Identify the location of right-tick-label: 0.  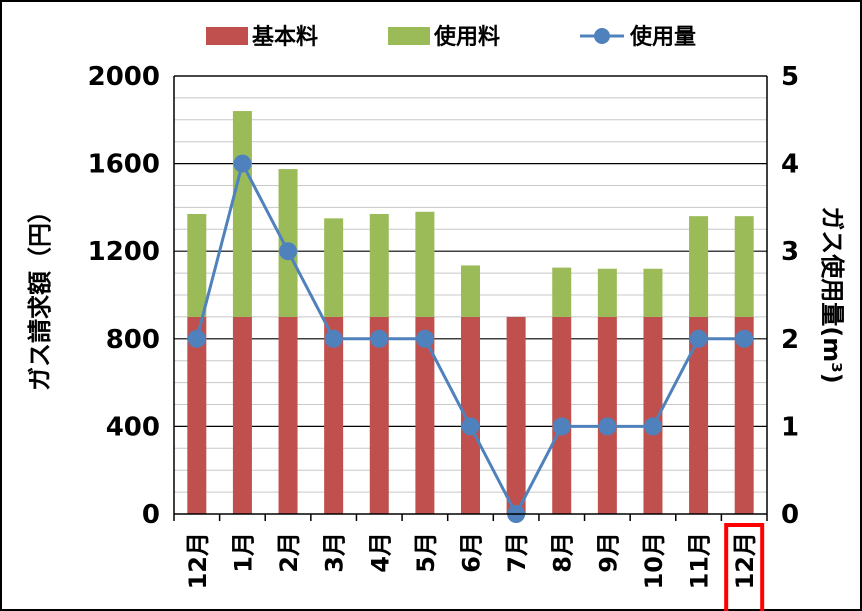
(790, 515).